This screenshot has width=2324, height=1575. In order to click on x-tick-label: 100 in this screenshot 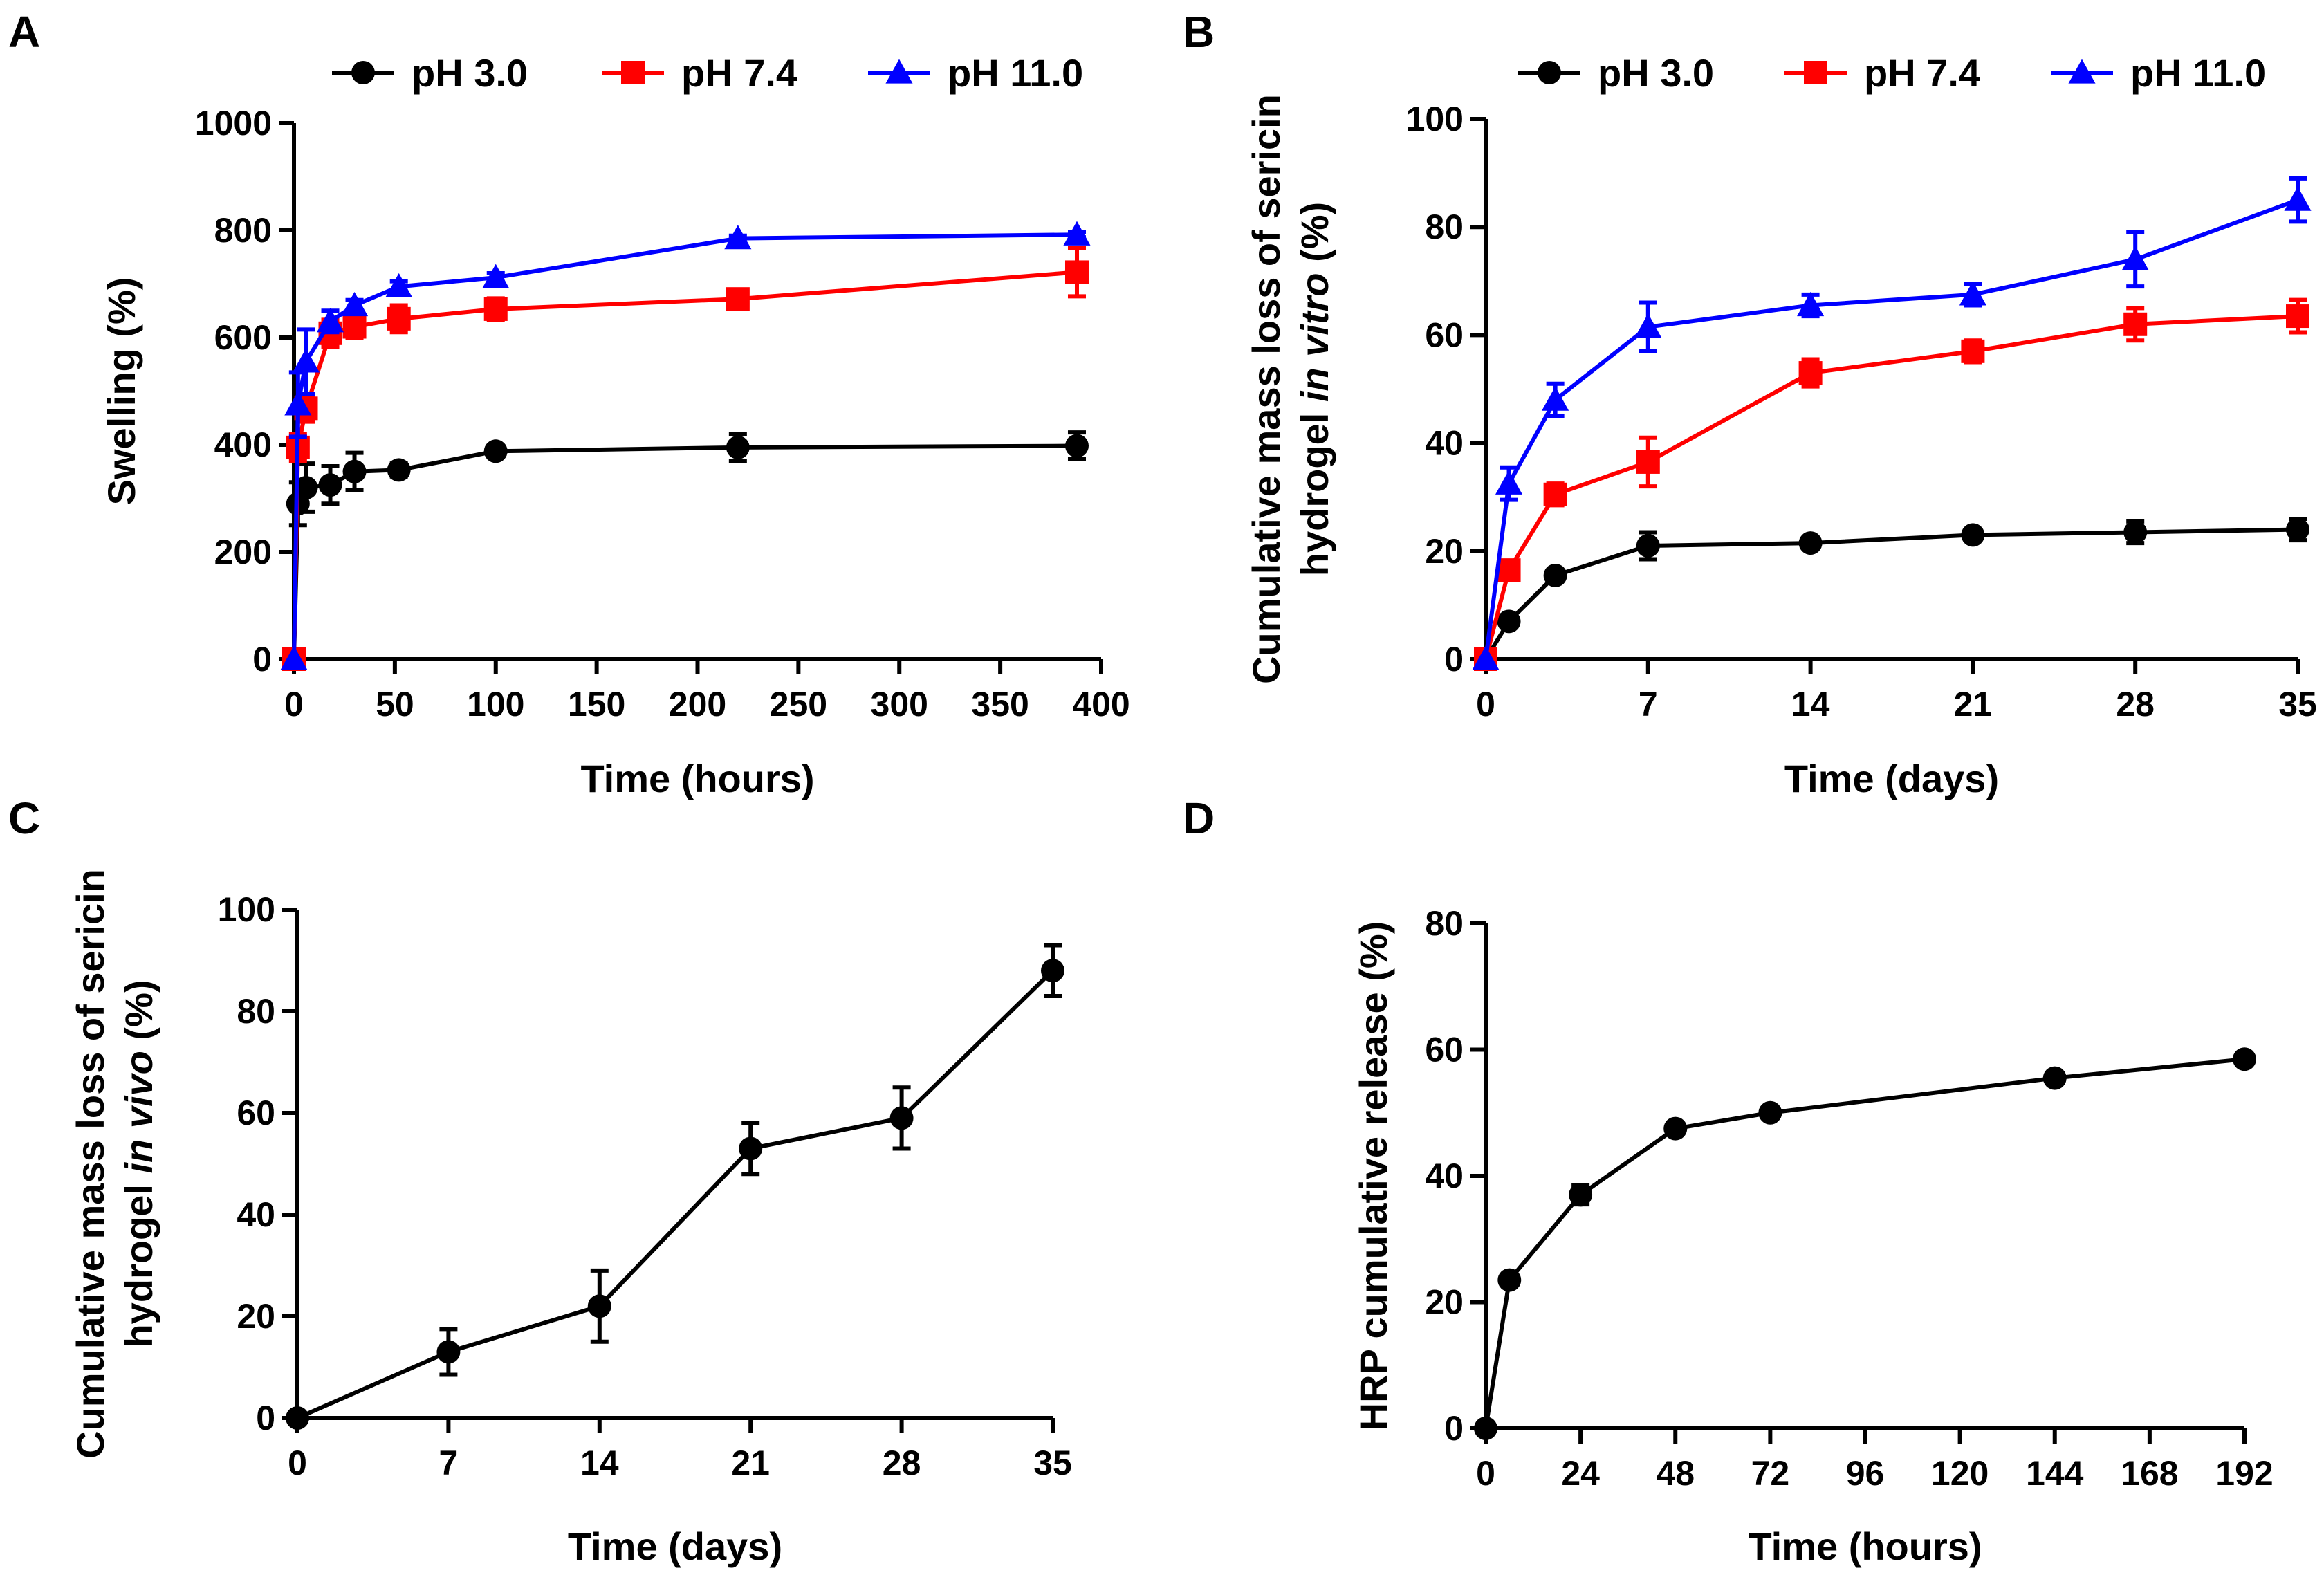, I will do `click(495, 704)`.